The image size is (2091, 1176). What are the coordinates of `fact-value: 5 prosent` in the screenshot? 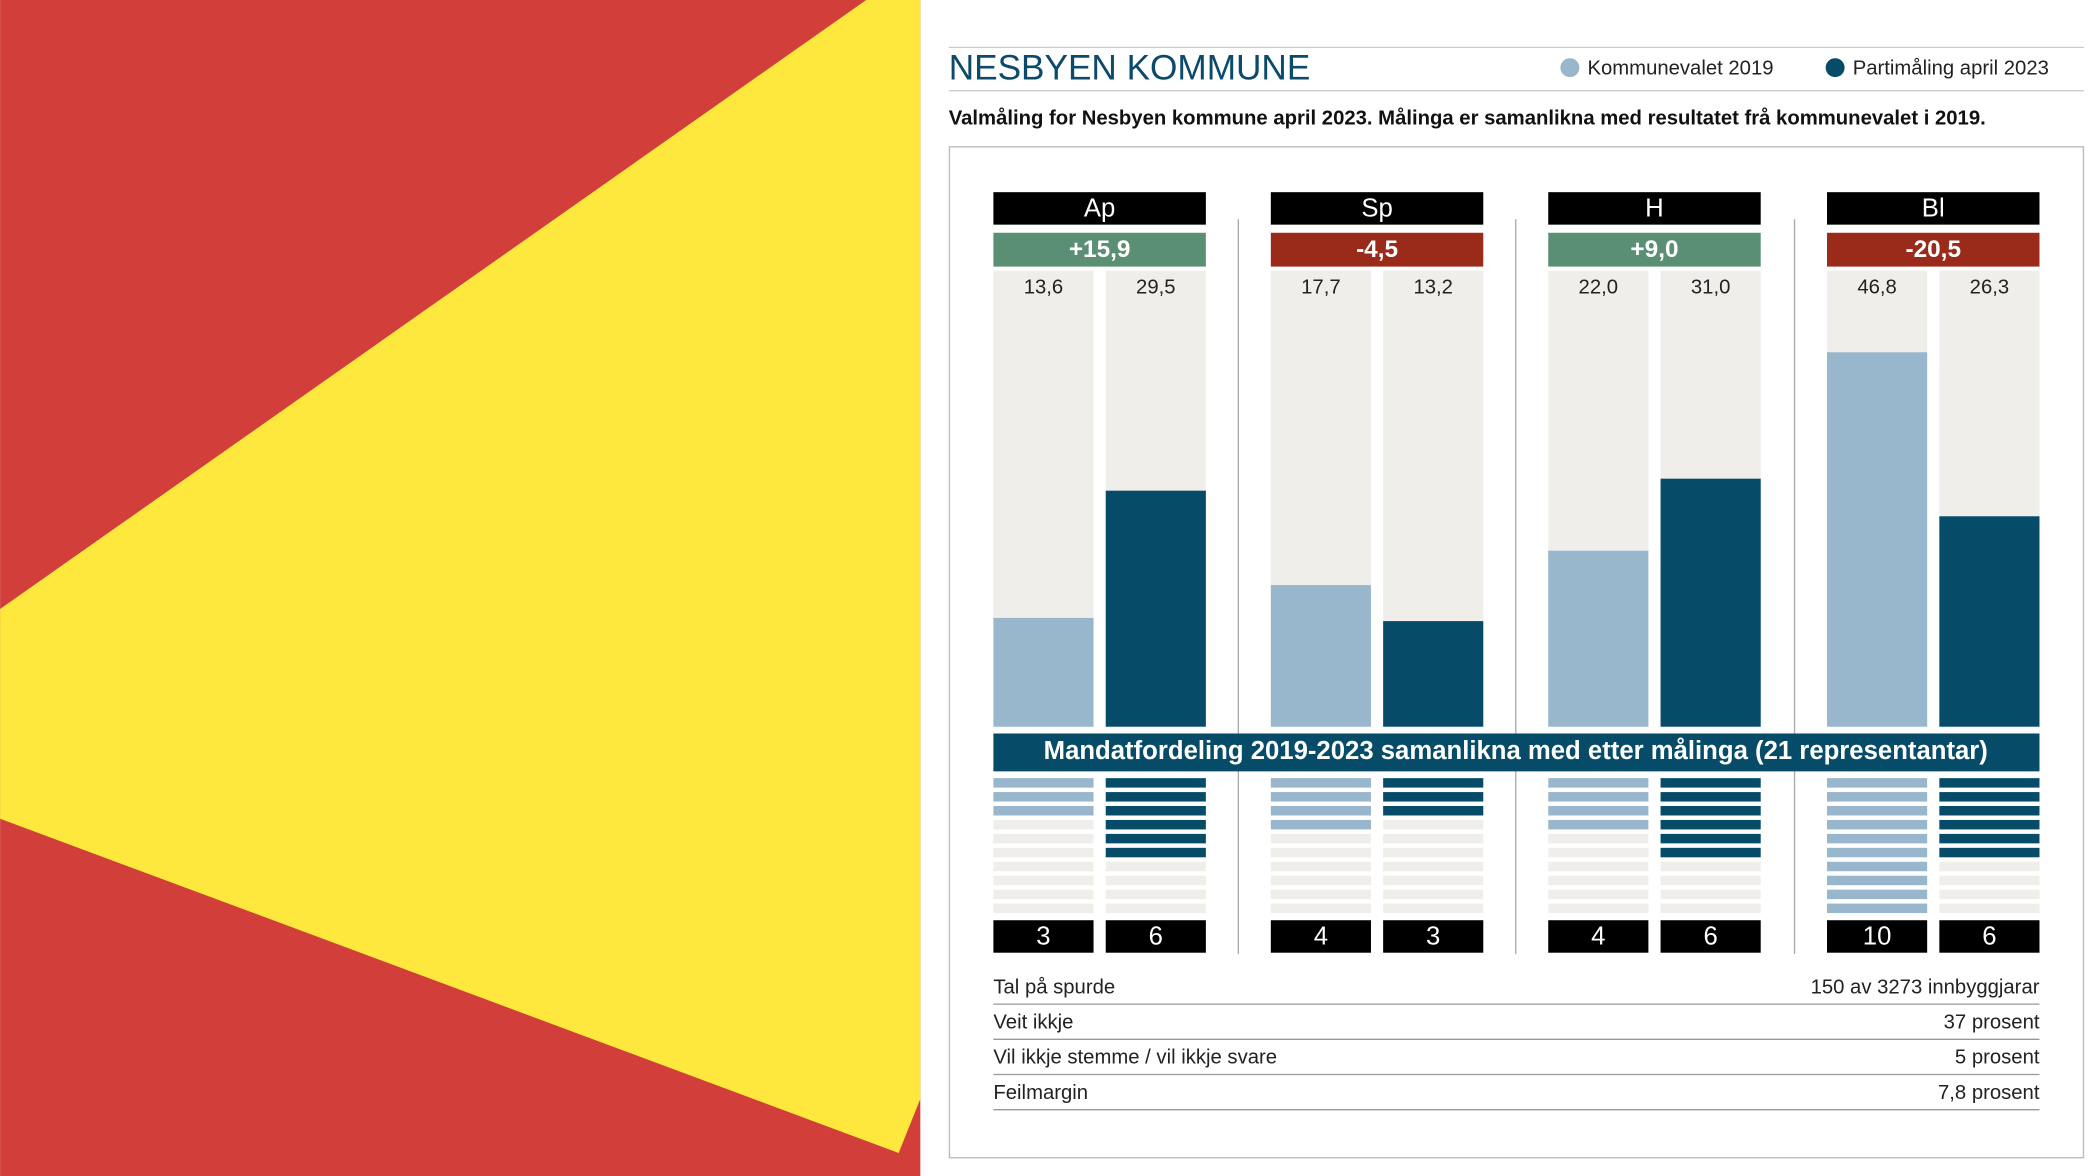 It's located at (1997, 1058).